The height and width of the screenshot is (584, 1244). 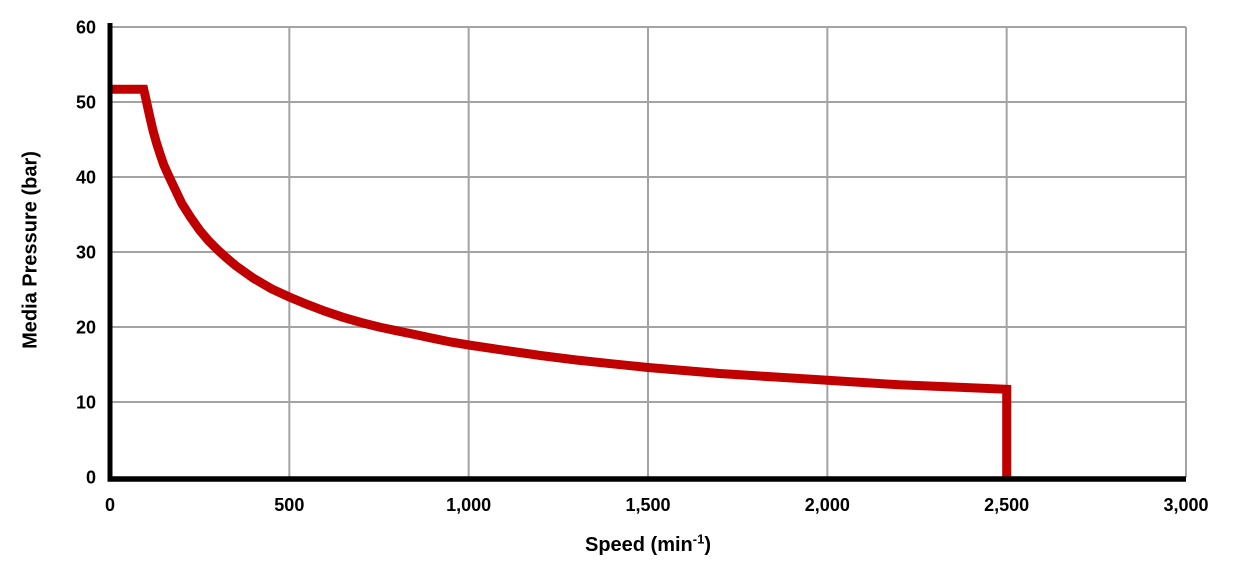 What do you see at coordinates (708, 545) in the screenshot?
I see `x-axis-title-suffix: )` at bounding box center [708, 545].